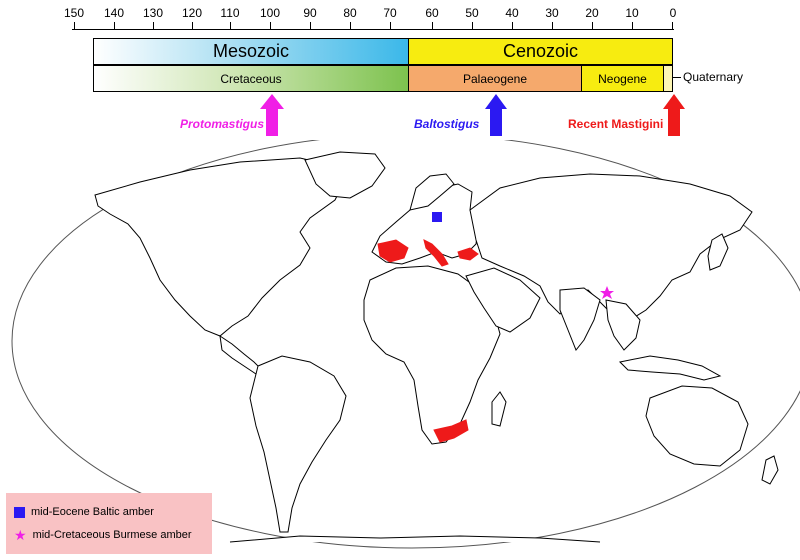  I want to click on arrow-label-baltostigus: Baltostigus, so click(447, 124).